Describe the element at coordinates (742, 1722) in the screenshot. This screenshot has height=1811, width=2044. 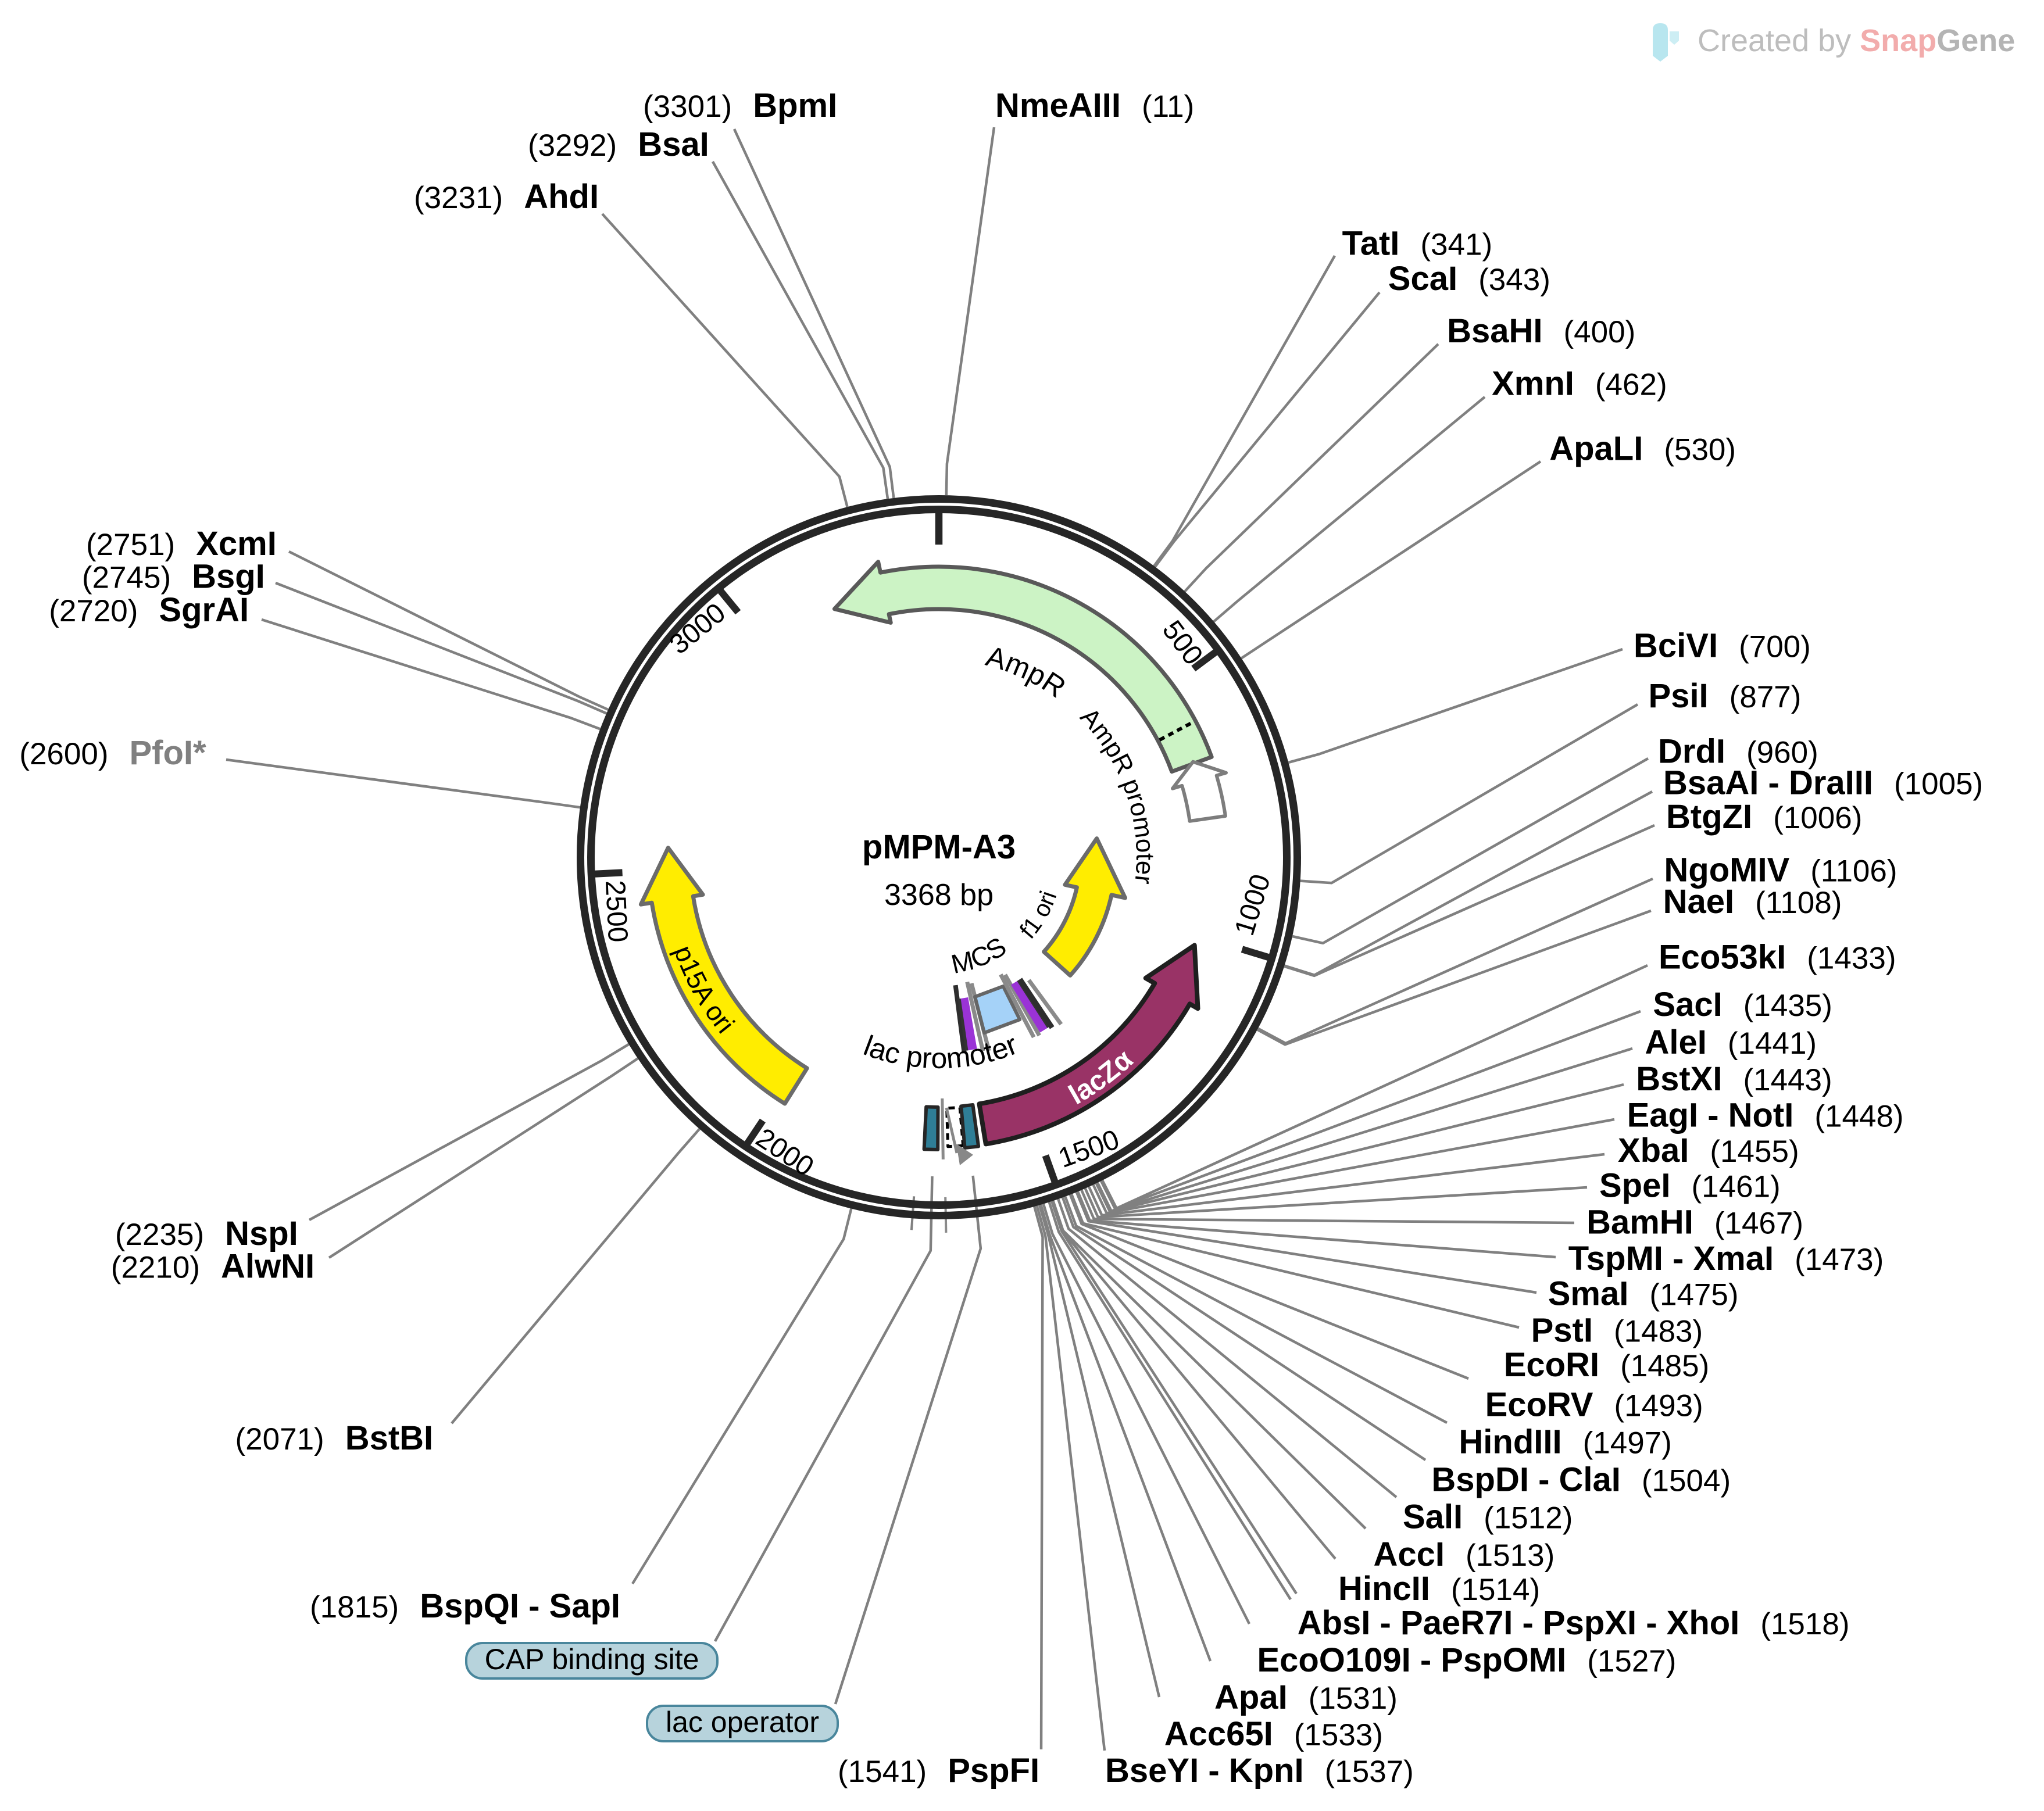
I see `svg-text: lac operator` at that location.